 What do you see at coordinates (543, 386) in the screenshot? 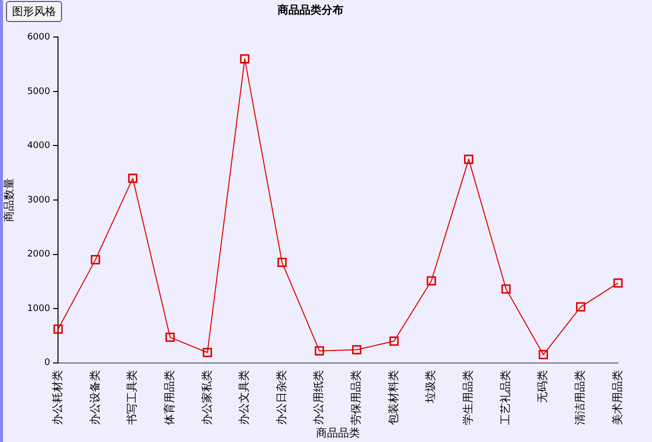
I see `x-tick-label: 无码类` at bounding box center [543, 386].